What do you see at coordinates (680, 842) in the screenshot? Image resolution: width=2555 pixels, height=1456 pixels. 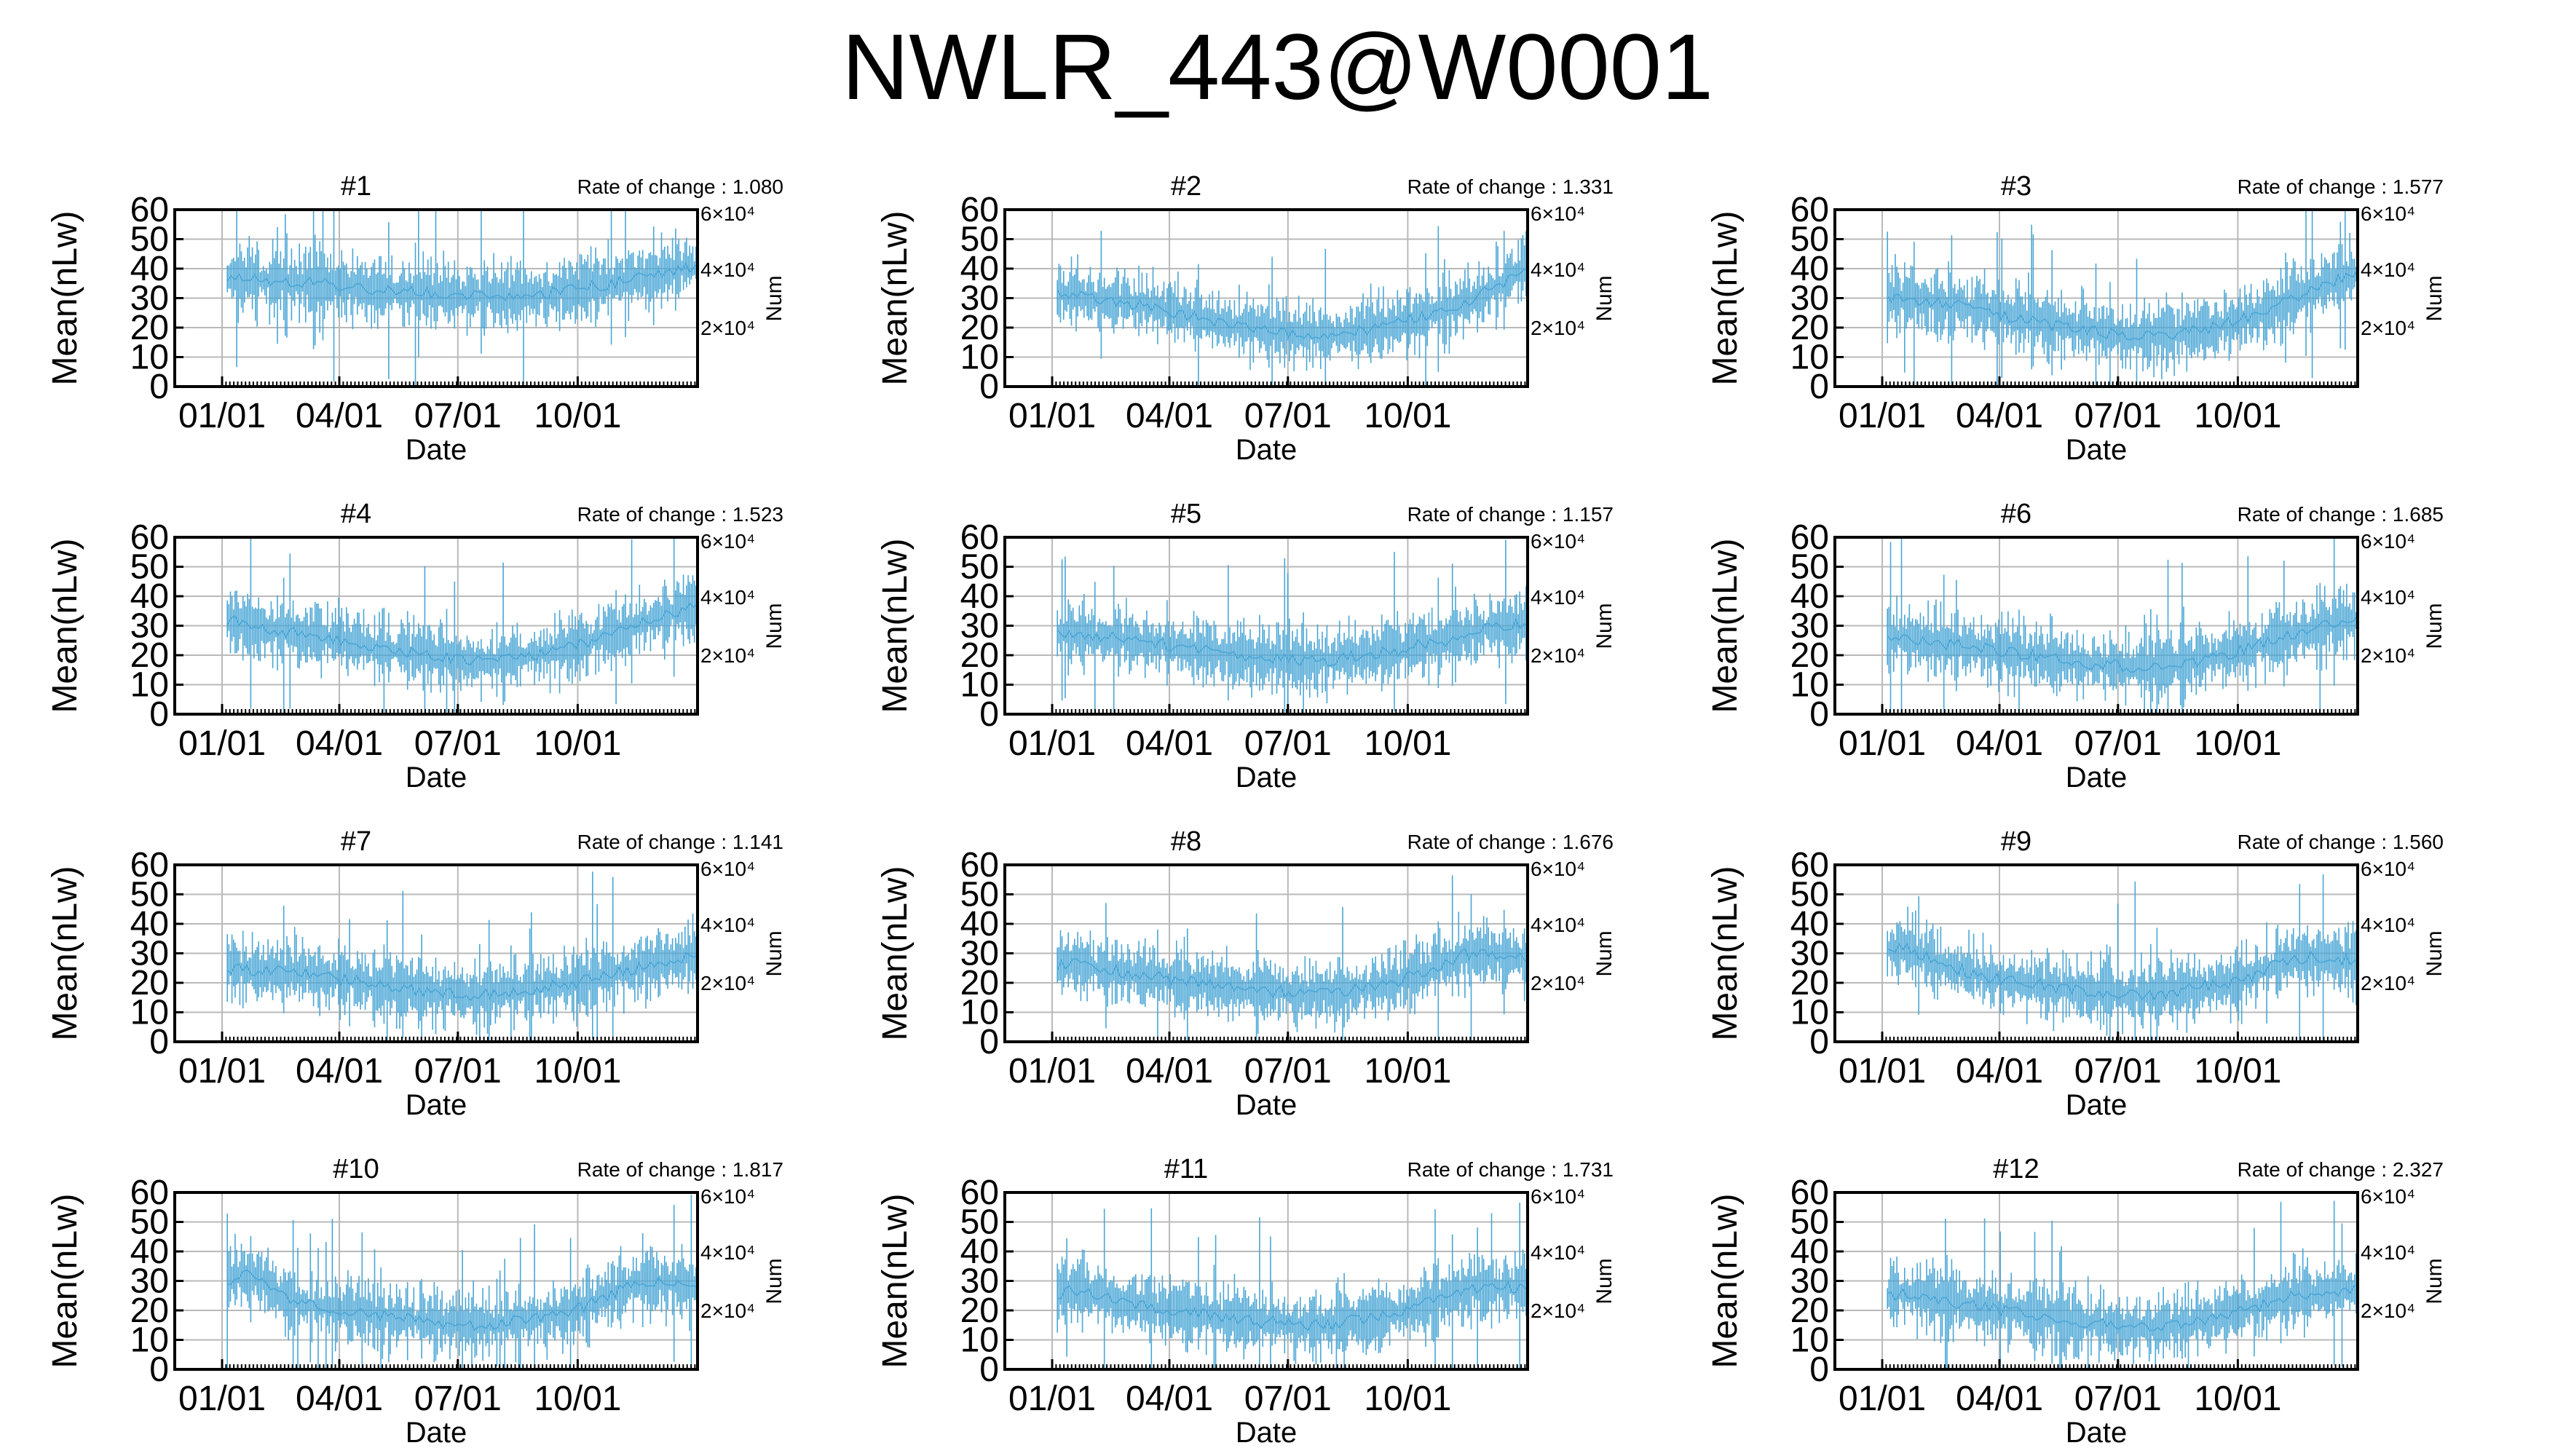 I see `rate-of-change-annotation: Rate of change : 1.141` at bounding box center [680, 842].